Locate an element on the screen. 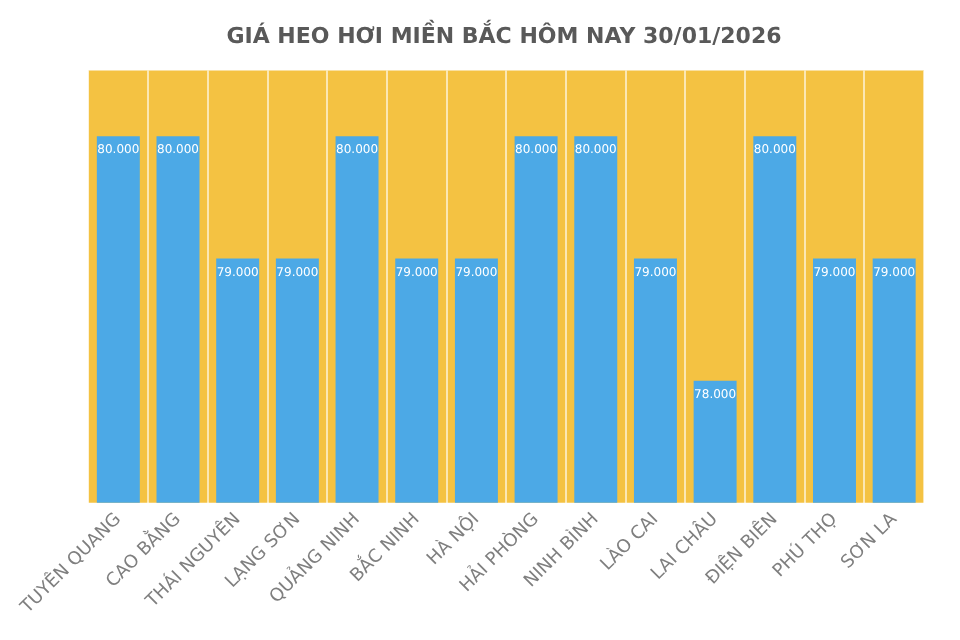 The height and width of the screenshot is (640, 960). chart-title: GIÁ HEO HƠI MIỀN BẮC HÔM NAY 30/01/2026 is located at coordinates (504, 33).